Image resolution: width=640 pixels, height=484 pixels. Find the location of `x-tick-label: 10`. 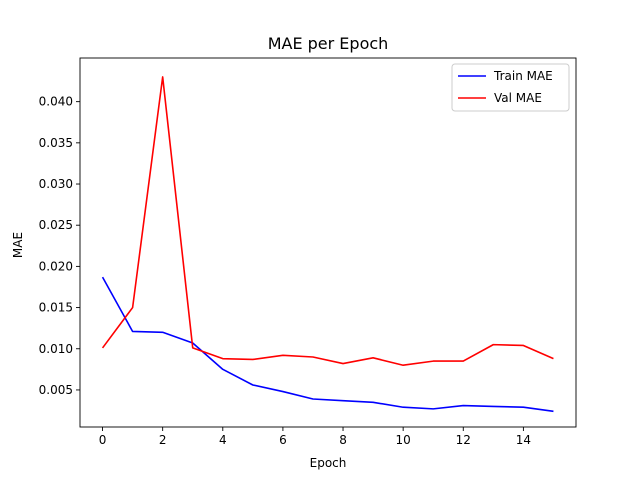

x-tick-label: 10 is located at coordinates (403, 440).